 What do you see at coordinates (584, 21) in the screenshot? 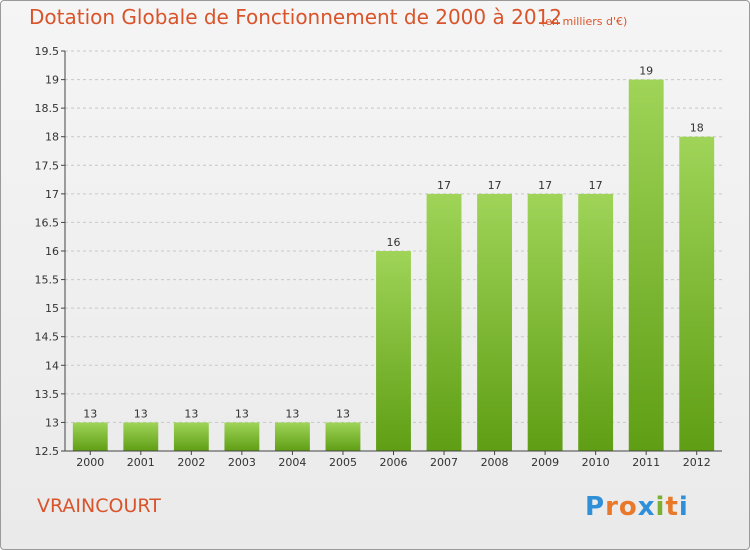
I see `chart-subtitle: (en milliers d'€)` at bounding box center [584, 21].